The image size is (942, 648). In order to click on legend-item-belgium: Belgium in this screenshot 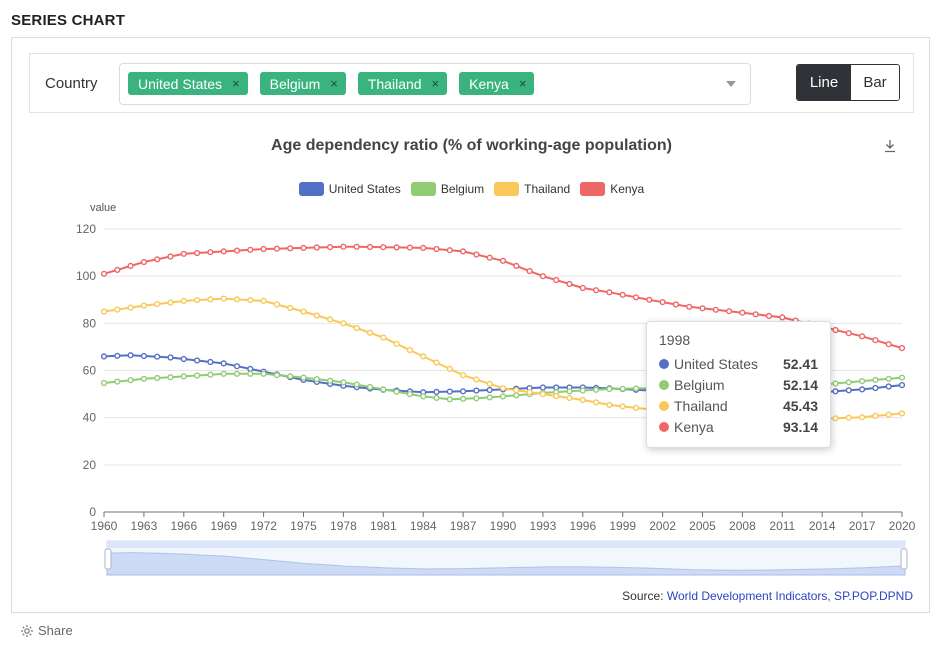, I will do `click(447, 189)`.